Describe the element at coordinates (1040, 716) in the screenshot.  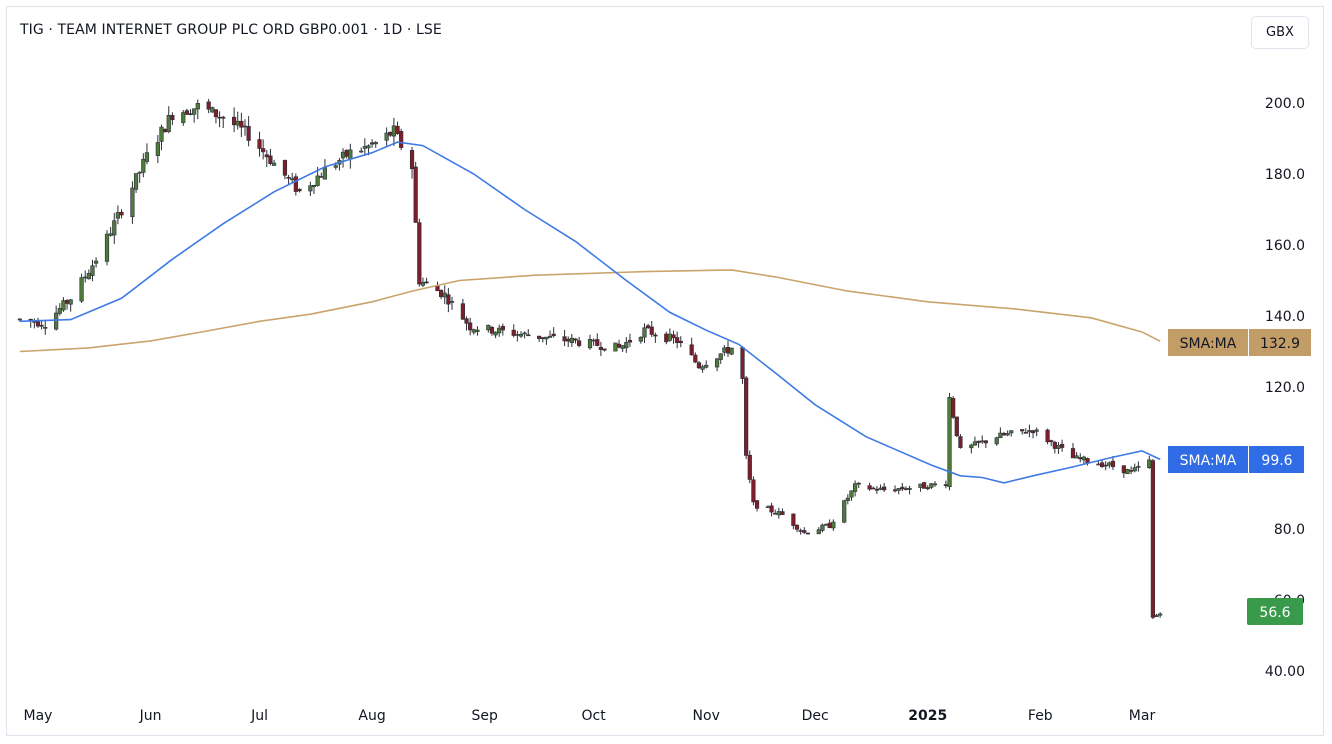
I see `x-tick-label: Feb` at that location.